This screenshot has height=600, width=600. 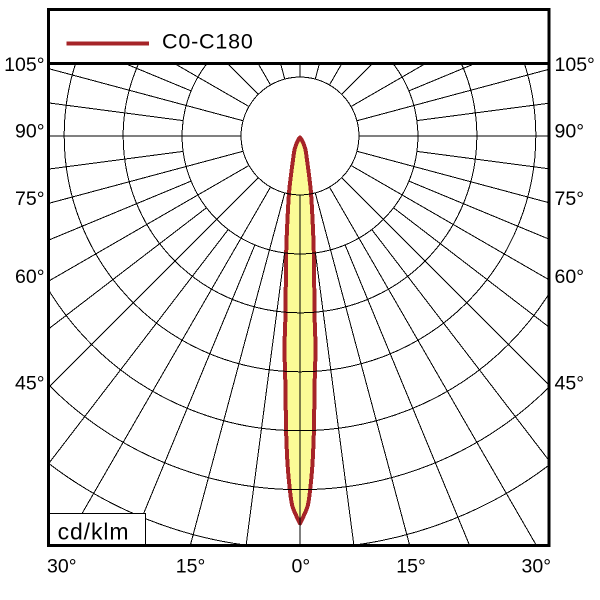 What do you see at coordinates (300, 567) in the screenshot?
I see `svg-text: 0°` at bounding box center [300, 567].